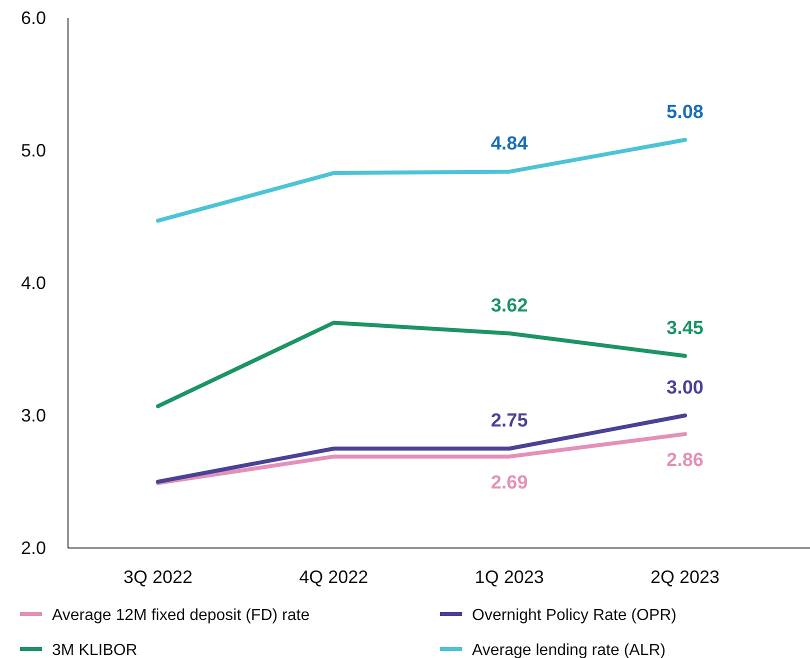  What do you see at coordinates (181, 615) in the screenshot?
I see `legend-label: Average 12M fixed deposit (FD) rate` at bounding box center [181, 615].